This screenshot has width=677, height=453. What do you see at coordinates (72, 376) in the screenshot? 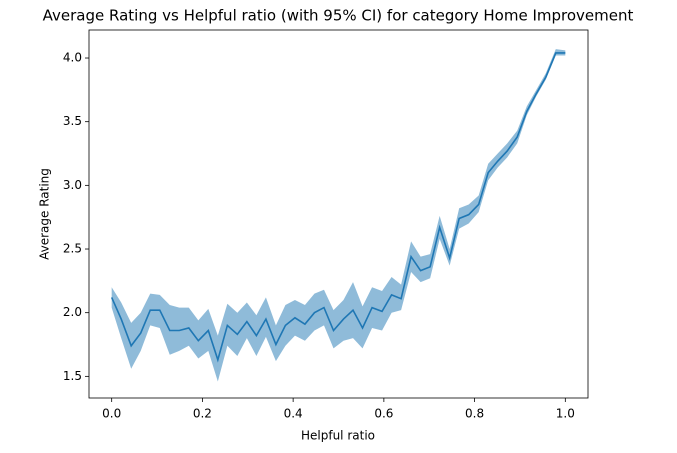
I see `y-tick-label: 1.5` at bounding box center [72, 376].